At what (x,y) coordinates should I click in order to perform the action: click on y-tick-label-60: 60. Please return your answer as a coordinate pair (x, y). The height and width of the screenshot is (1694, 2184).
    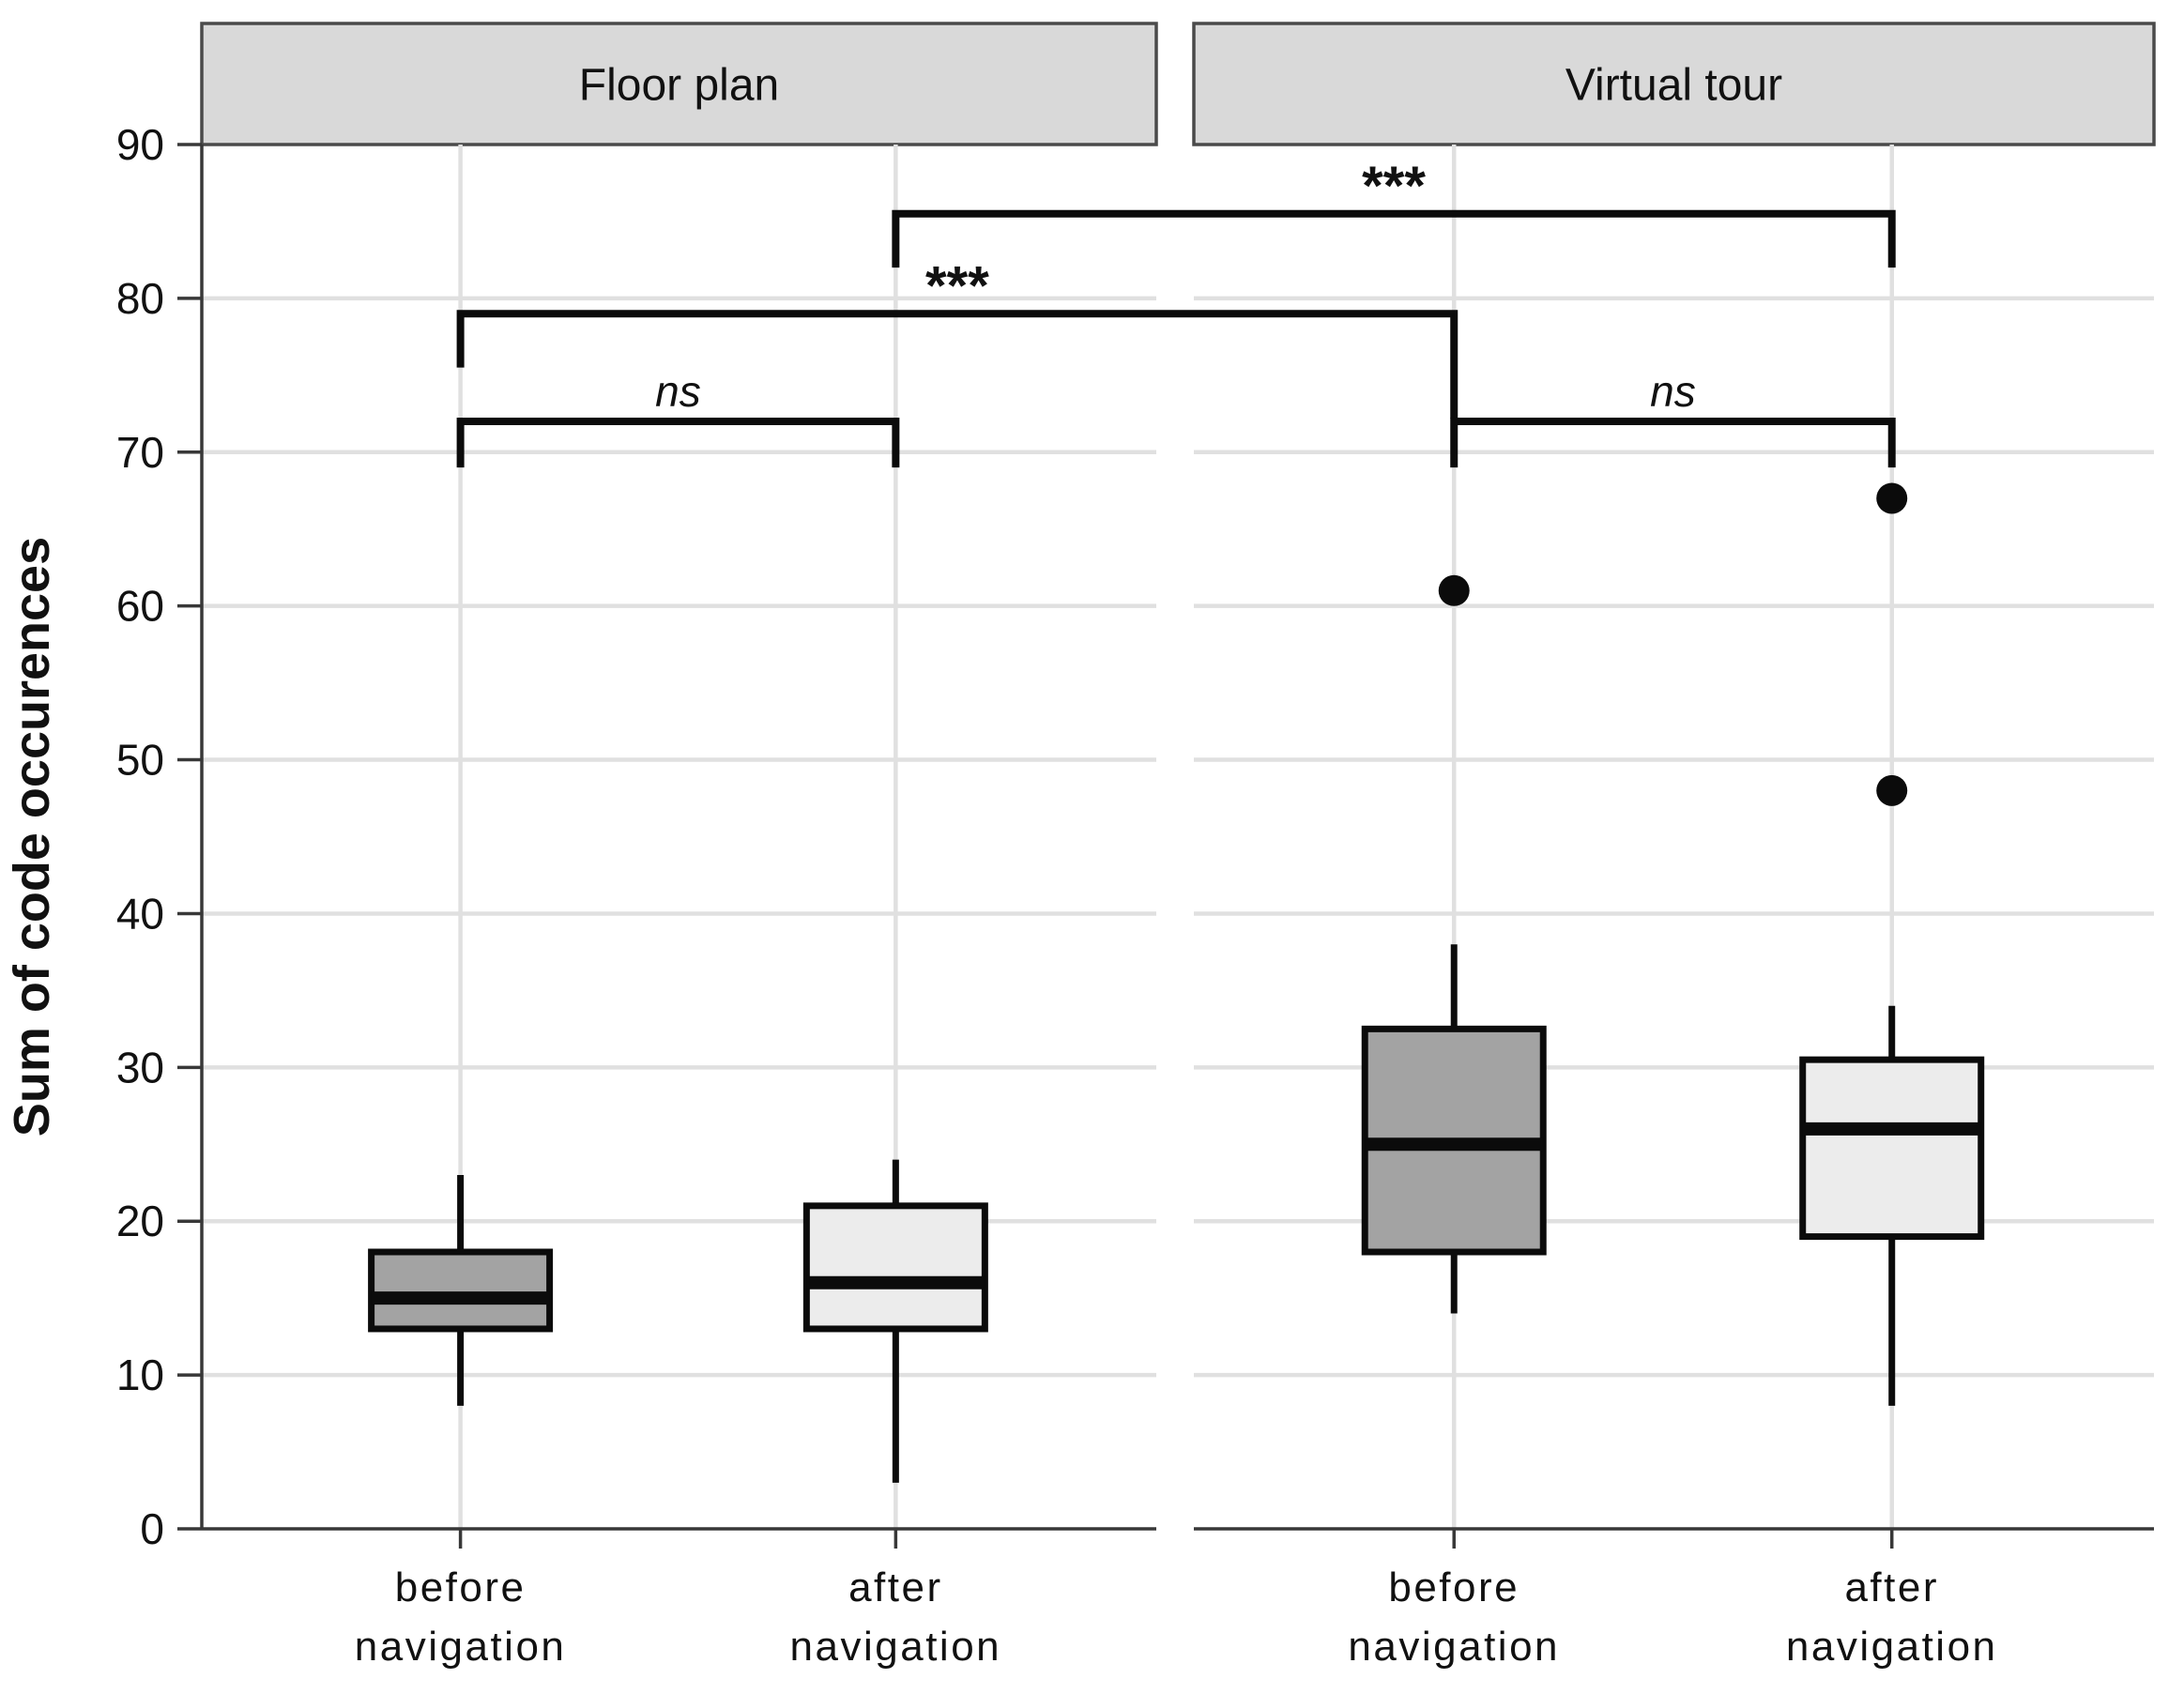
    Looking at the image, I should click on (140, 606).